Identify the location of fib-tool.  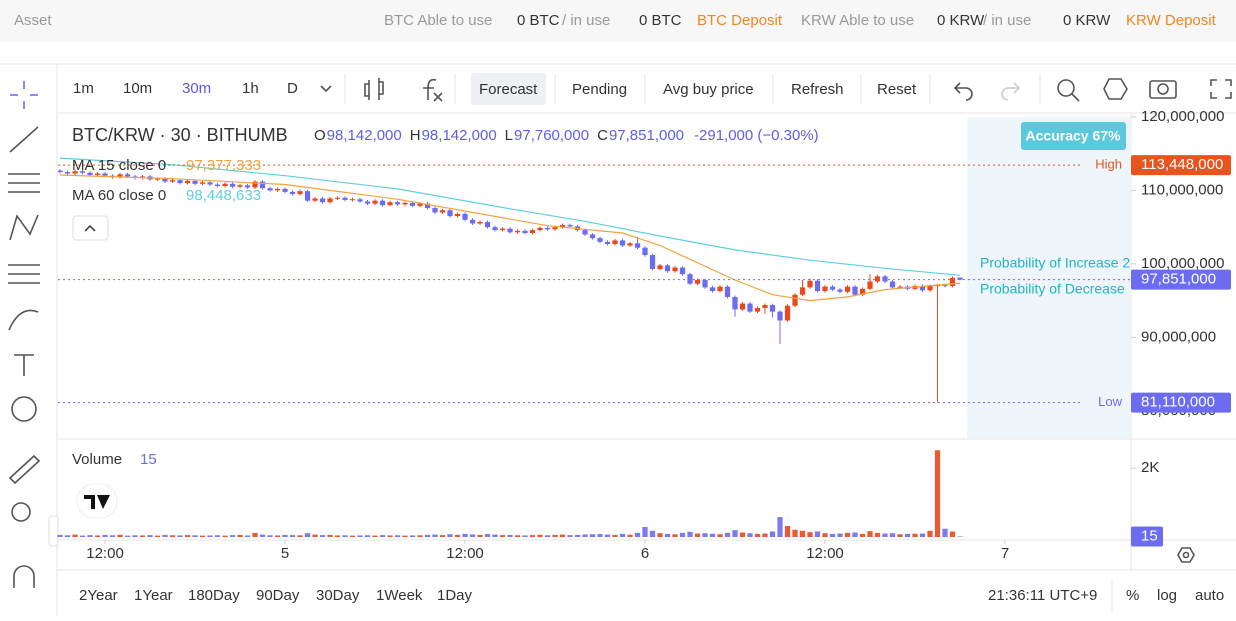
(24, 183).